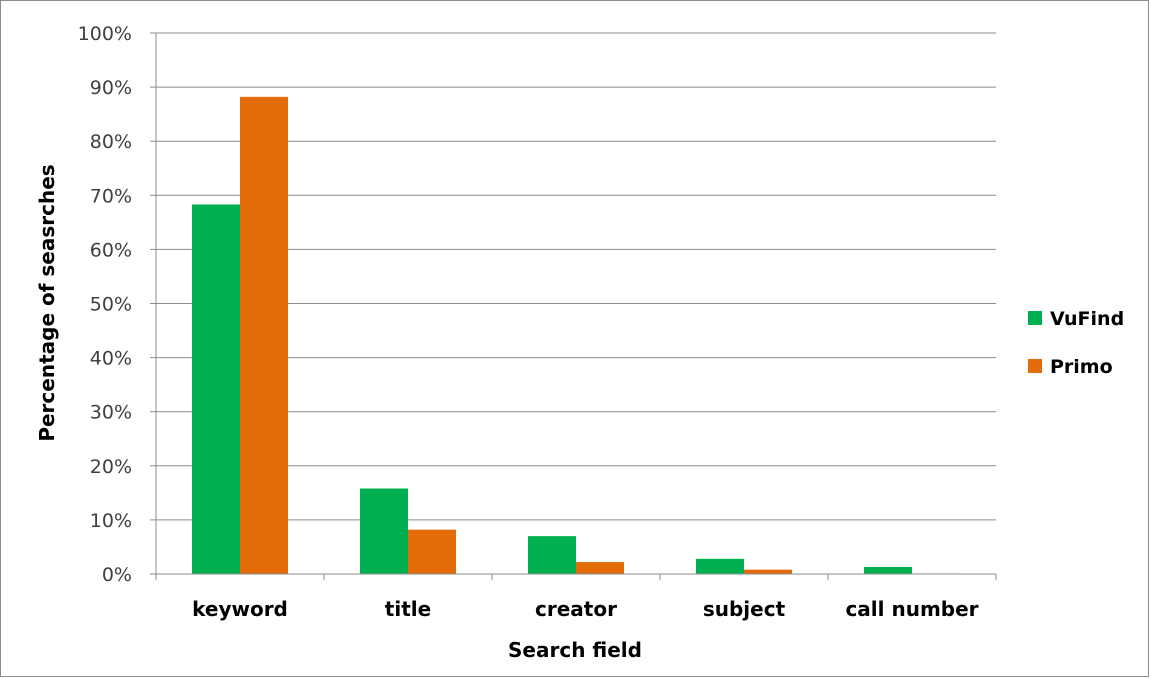 The width and height of the screenshot is (1151, 679). Describe the element at coordinates (432, 551) in the screenshot. I see `bar-primo-title` at that location.